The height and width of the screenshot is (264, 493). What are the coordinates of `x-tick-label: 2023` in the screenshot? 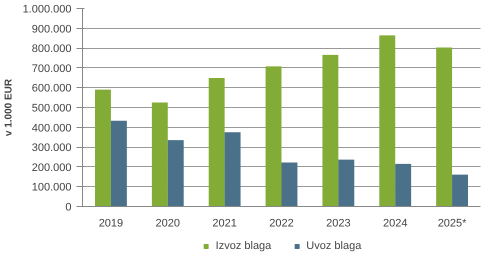 It's located at (338, 224).